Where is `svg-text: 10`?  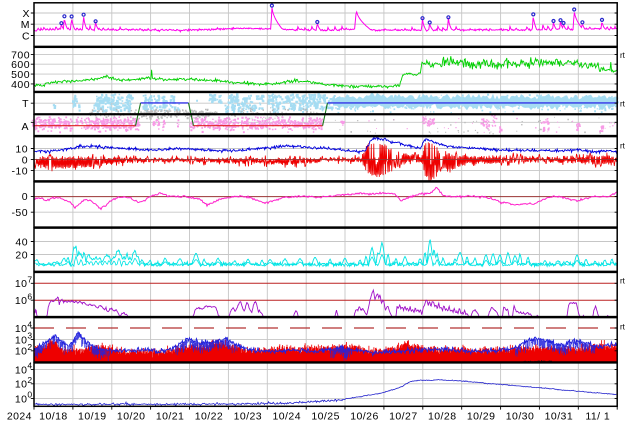 svg-text: 10 is located at coordinates (21, 149).